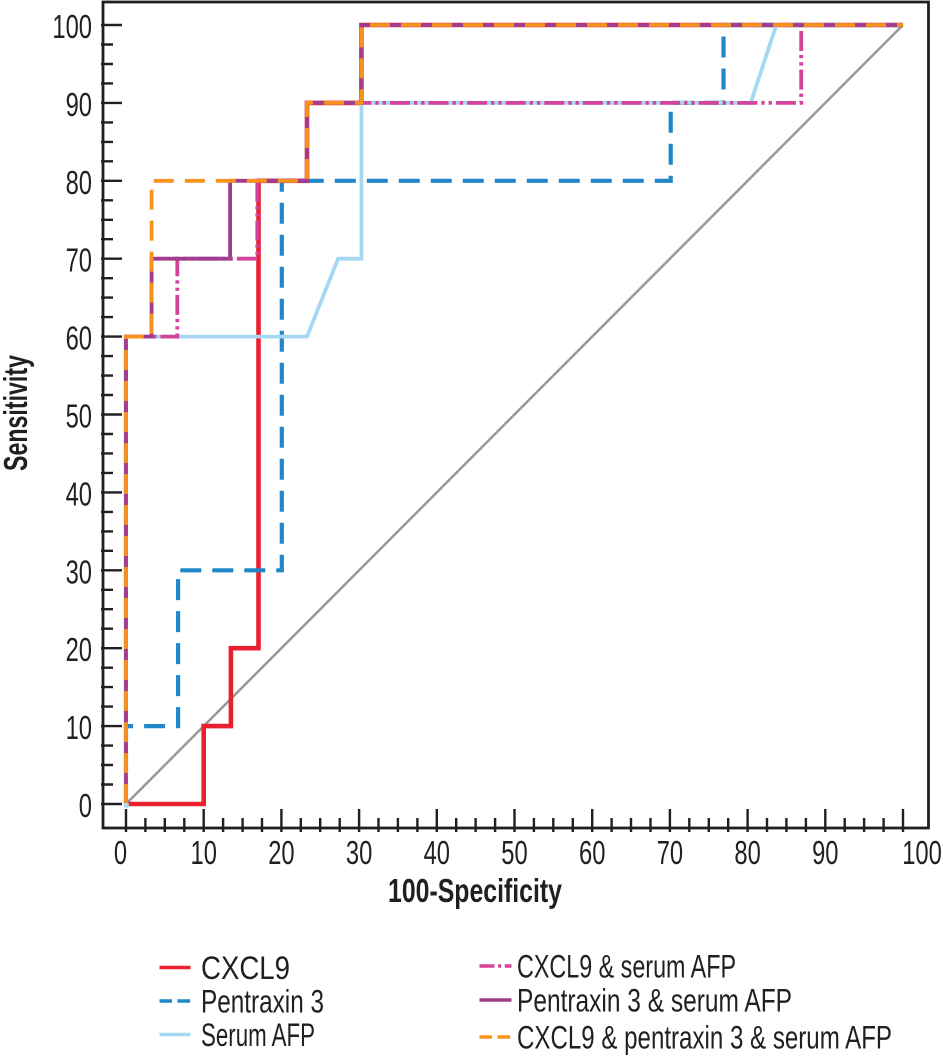 The width and height of the screenshot is (943, 1064). Describe the element at coordinates (704, 1038) in the screenshot. I see `svg-text:CXCL9 & pentraxin 3 & serum AF: CXCL9 & pentraxin 3 & serum AFP` at that location.